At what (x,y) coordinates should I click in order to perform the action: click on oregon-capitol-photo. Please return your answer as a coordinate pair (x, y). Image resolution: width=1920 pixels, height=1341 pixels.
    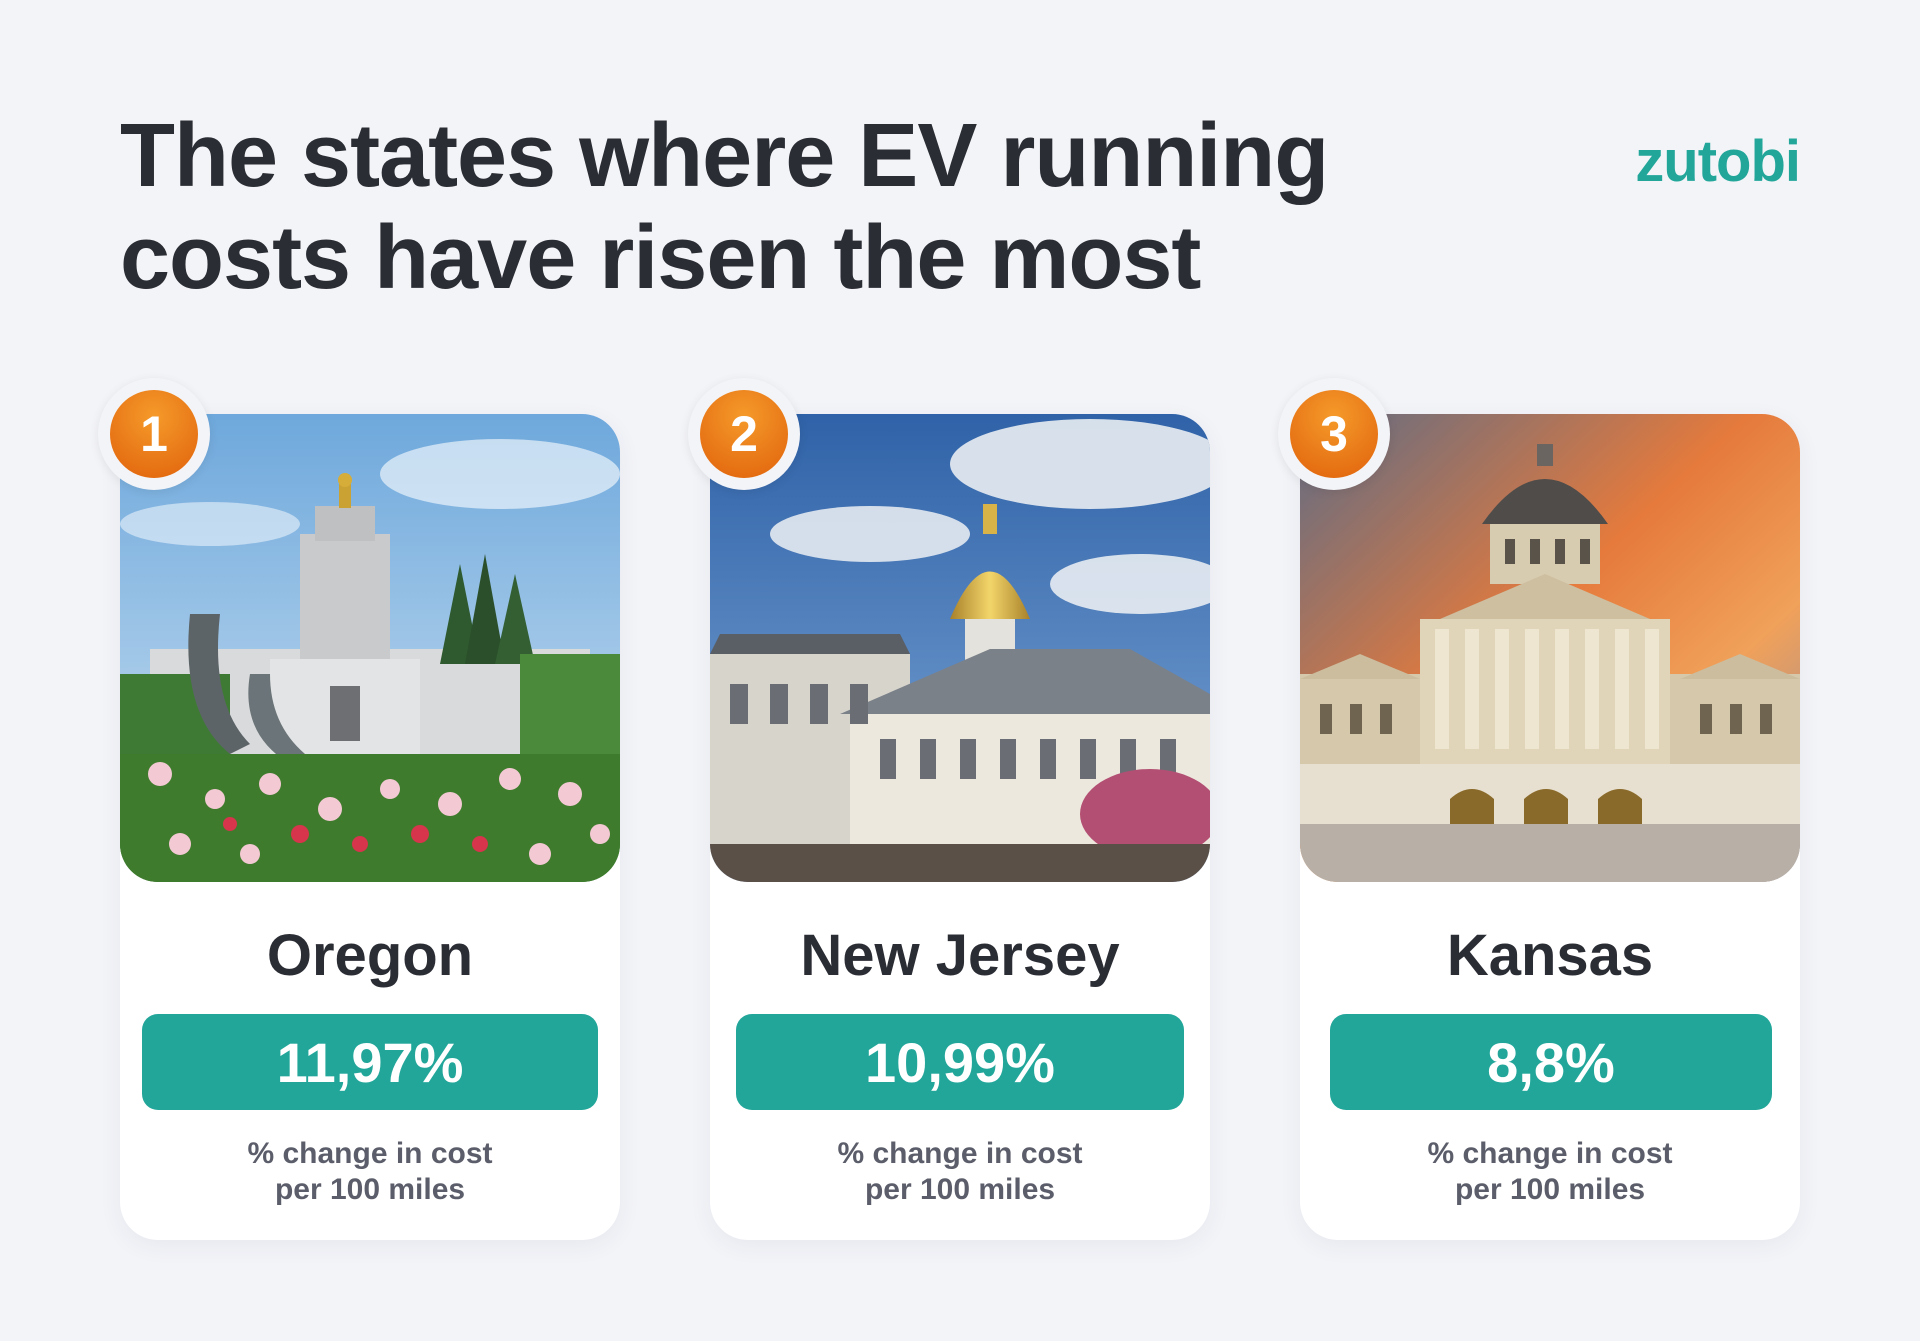
    Looking at the image, I should click on (370, 648).